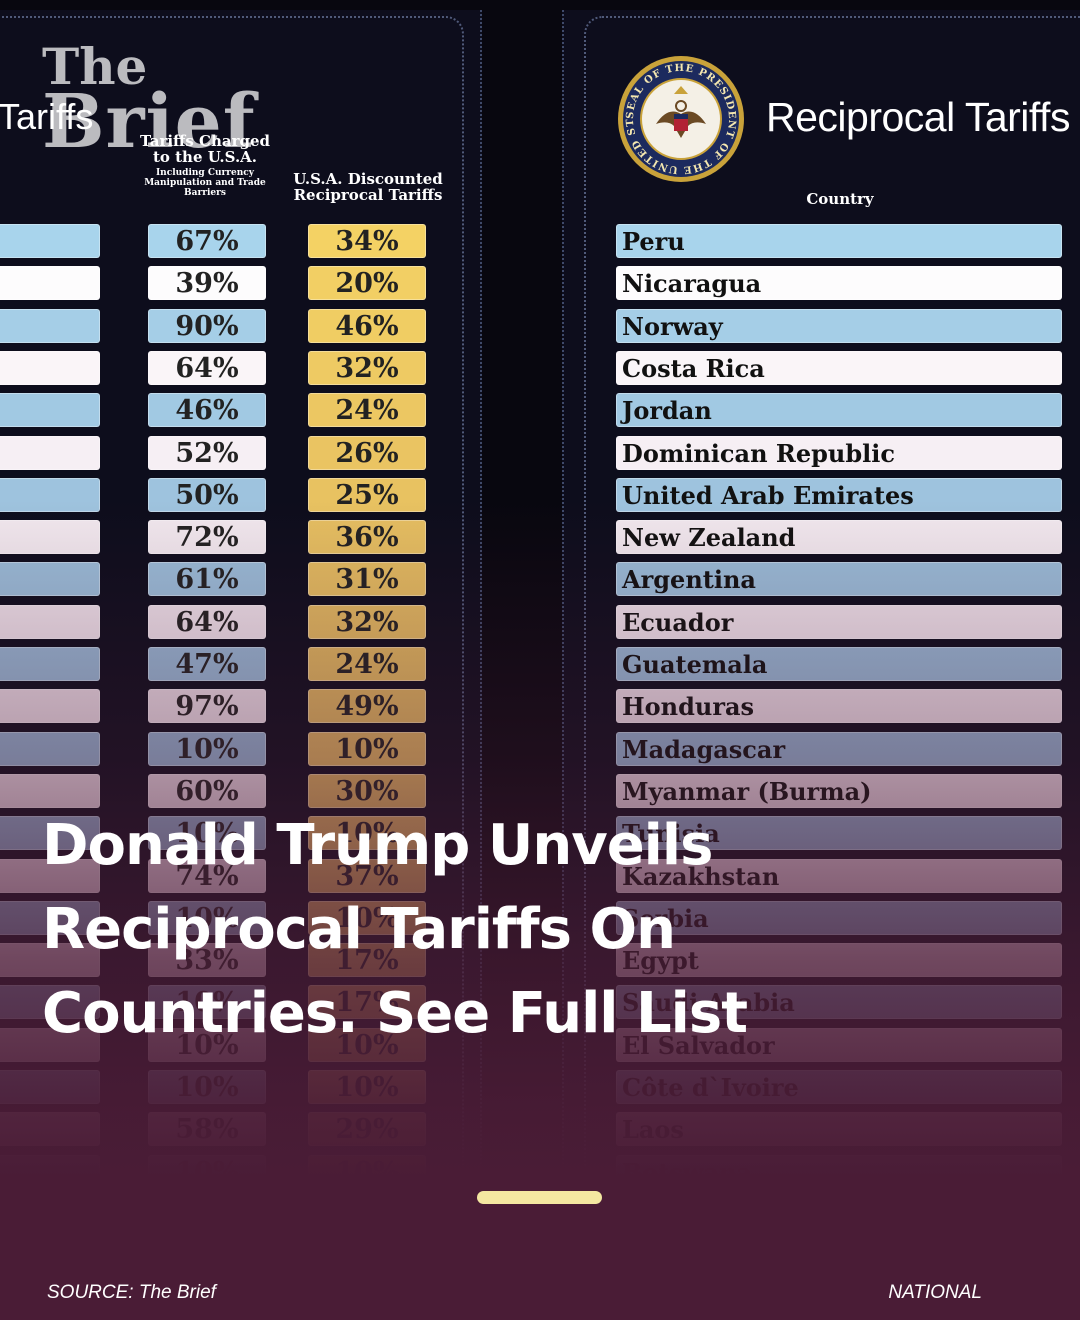 The width and height of the screenshot is (1080, 1320). I want to click on discounted-column-header: U.S.A. Discounted Reciprocal Tariffs, so click(368, 187).